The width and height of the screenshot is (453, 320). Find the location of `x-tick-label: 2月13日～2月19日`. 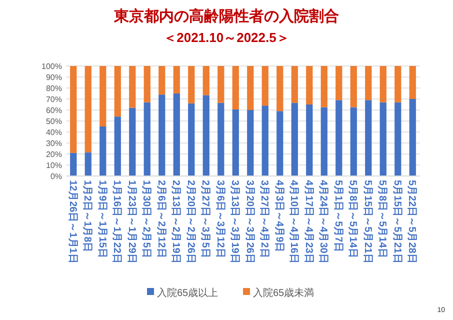

x-tick-label: 2月13日～2月19日 is located at coordinates (176, 222).